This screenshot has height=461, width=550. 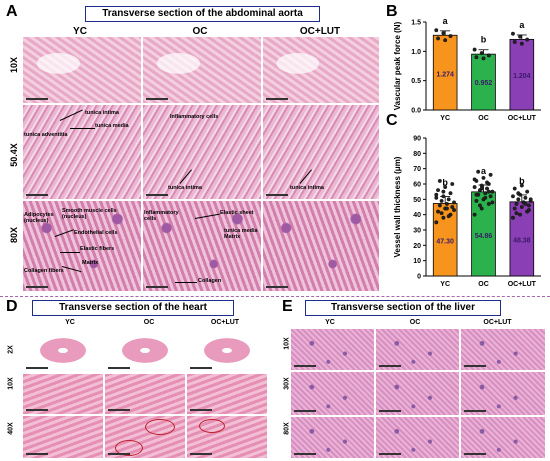 What do you see at coordinates (82, 152) in the screenshot?
I see `aorta-yc-50x-image` at bounding box center [82, 152].